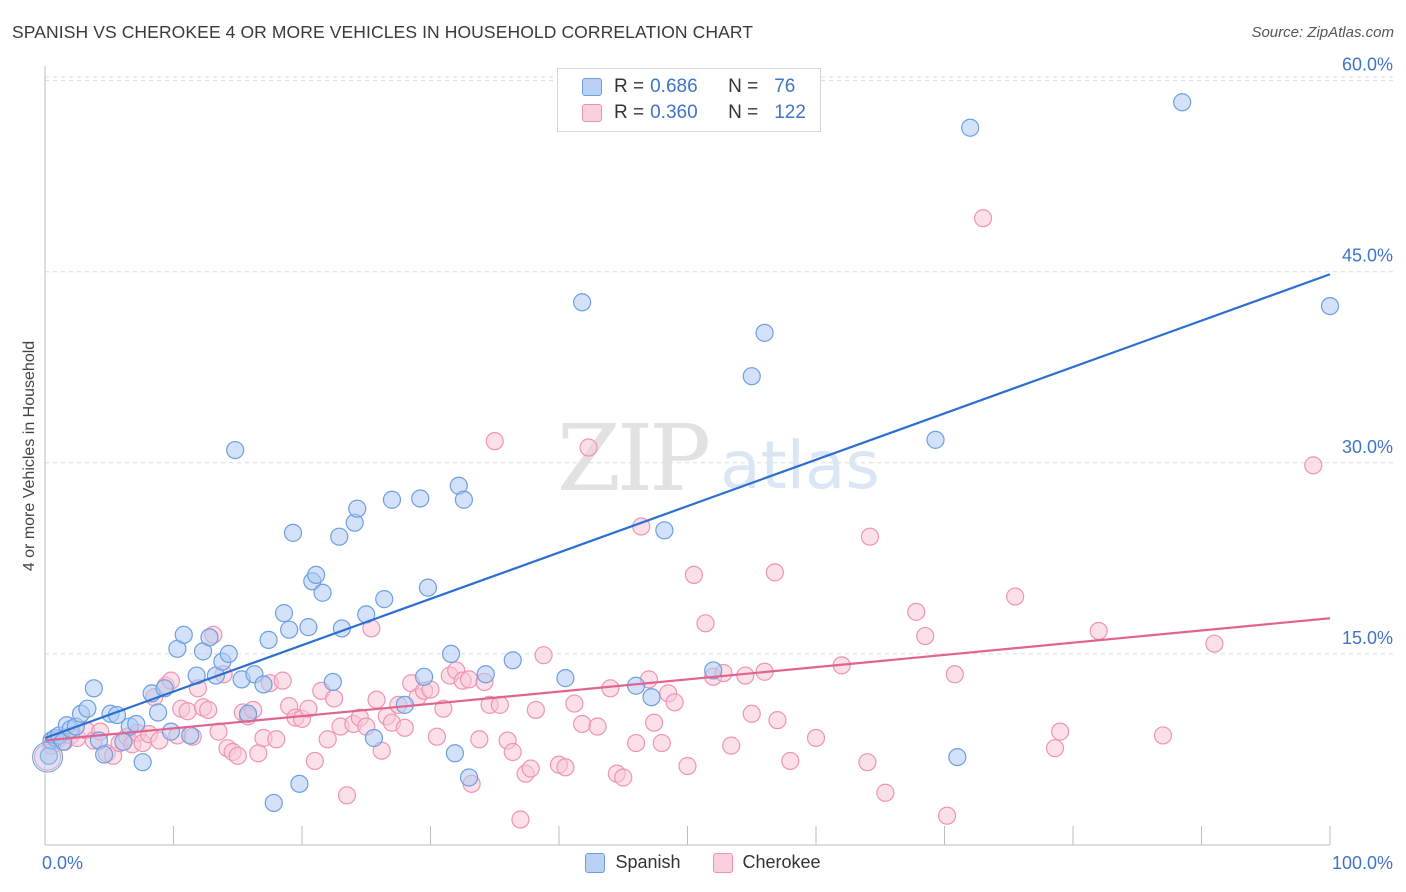 This screenshot has width=1406, height=892. What do you see at coordinates (689, 100) in the screenshot?
I see `correlation-legend: R = 0.686 N = 76 R = 0.360 N = 122` at bounding box center [689, 100].